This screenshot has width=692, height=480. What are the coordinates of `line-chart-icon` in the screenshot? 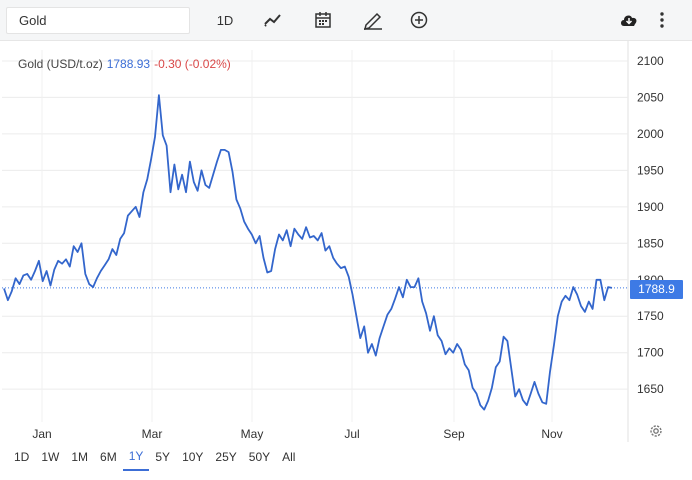 It's located at (273, 20).